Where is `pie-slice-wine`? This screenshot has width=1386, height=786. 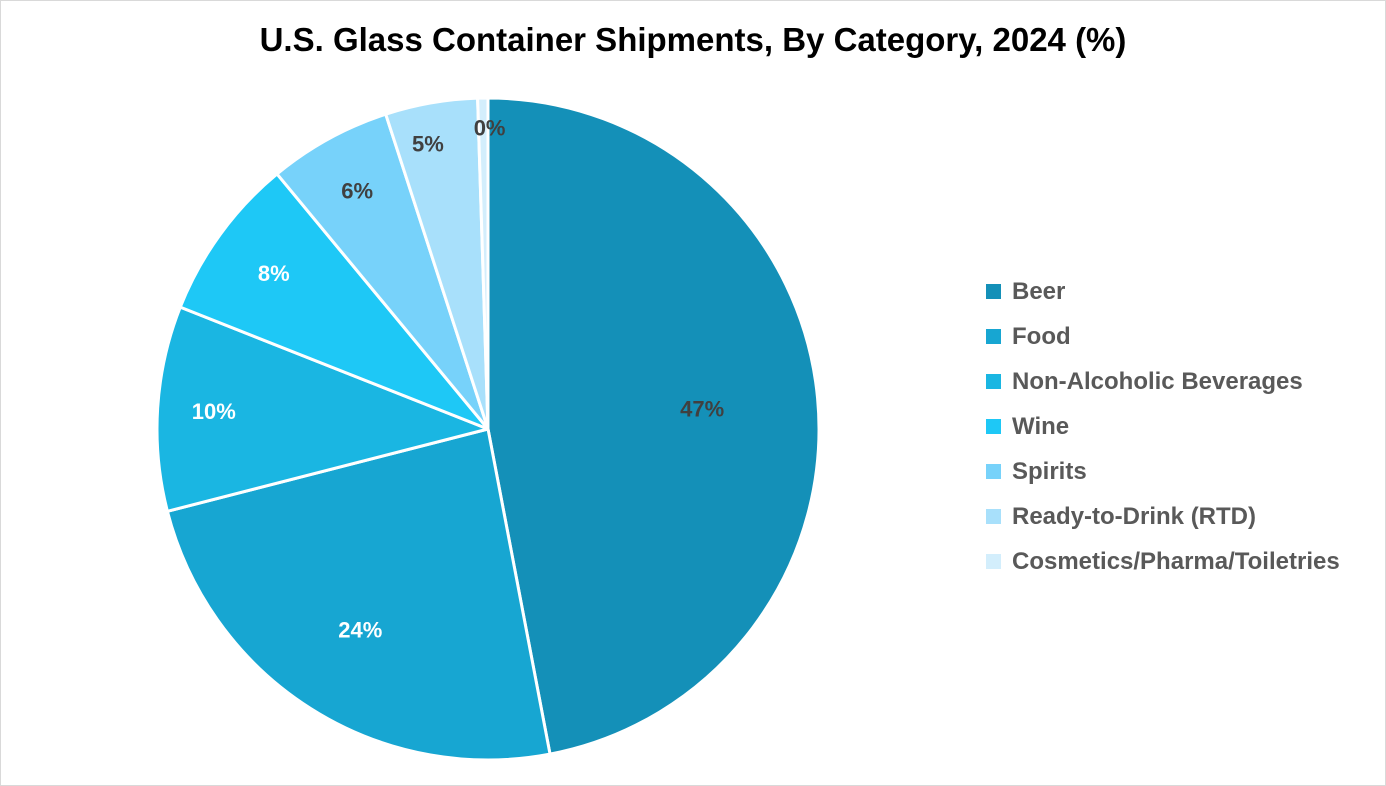
pie-slice-wine is located at coordinates (334, 301).